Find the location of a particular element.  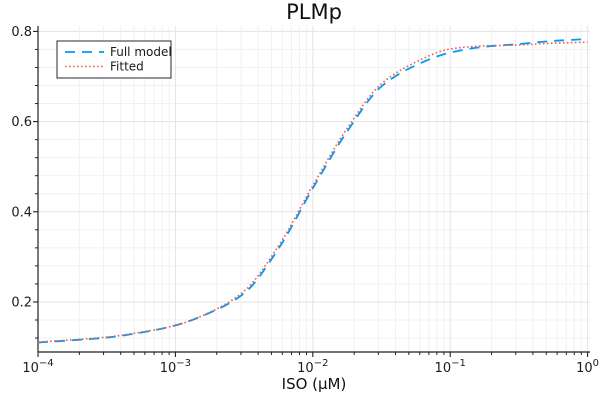

x-tick-label: 10⁻⁴ is located at coordinates (37, 367).